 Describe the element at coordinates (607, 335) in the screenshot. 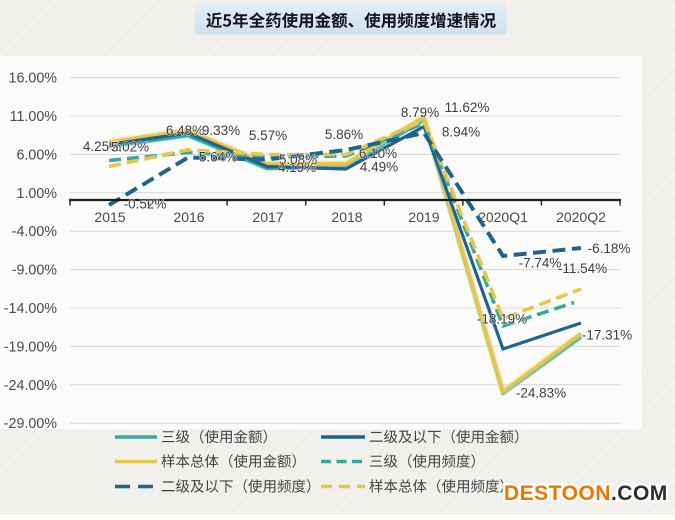

I see `svg-text: -17.31%` at that location.